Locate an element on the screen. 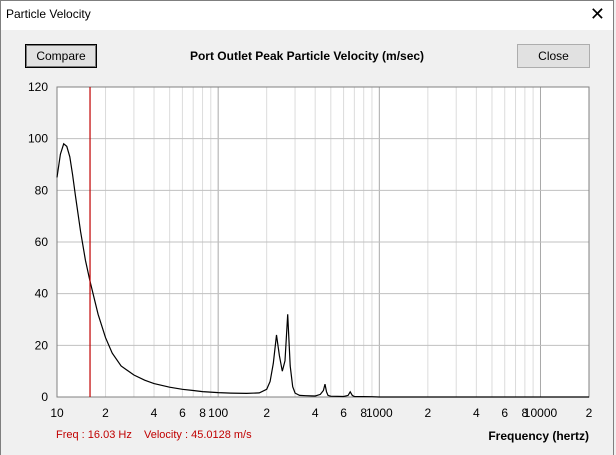 The width and height of the screenshot is (616, 455). window-title: Particle Velocity is located at coordinates (48, 14).